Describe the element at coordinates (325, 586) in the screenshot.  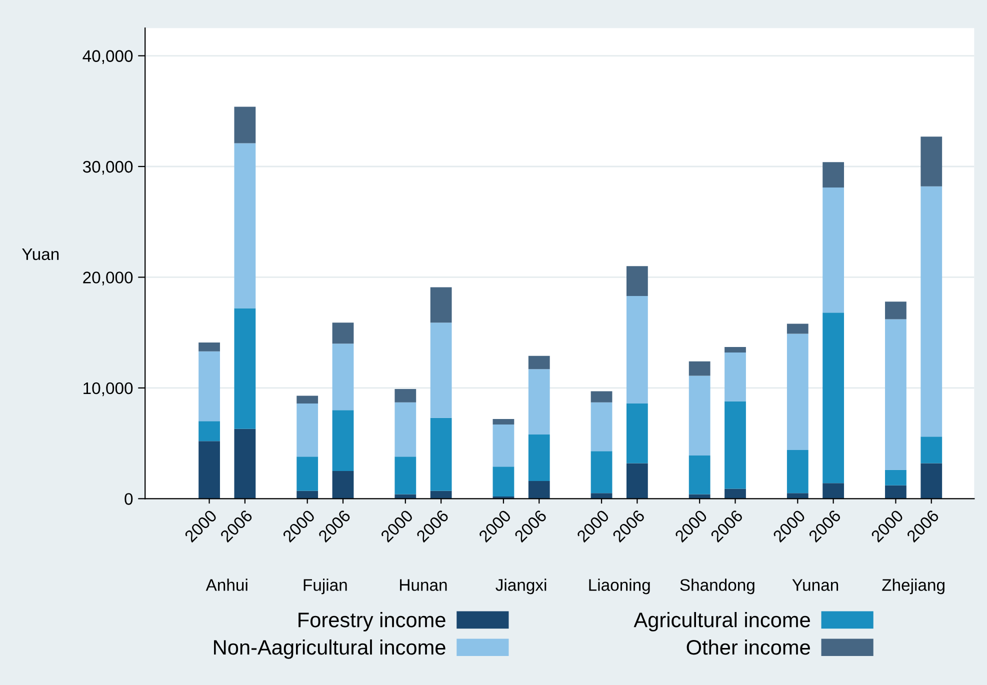
I see `text: Fujian` at that location.